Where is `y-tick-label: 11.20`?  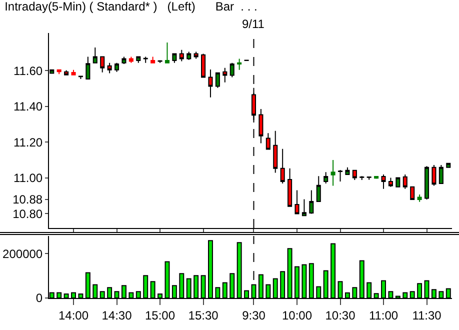 y-tick-label: 11.20 is located at coordinates (28, 142).